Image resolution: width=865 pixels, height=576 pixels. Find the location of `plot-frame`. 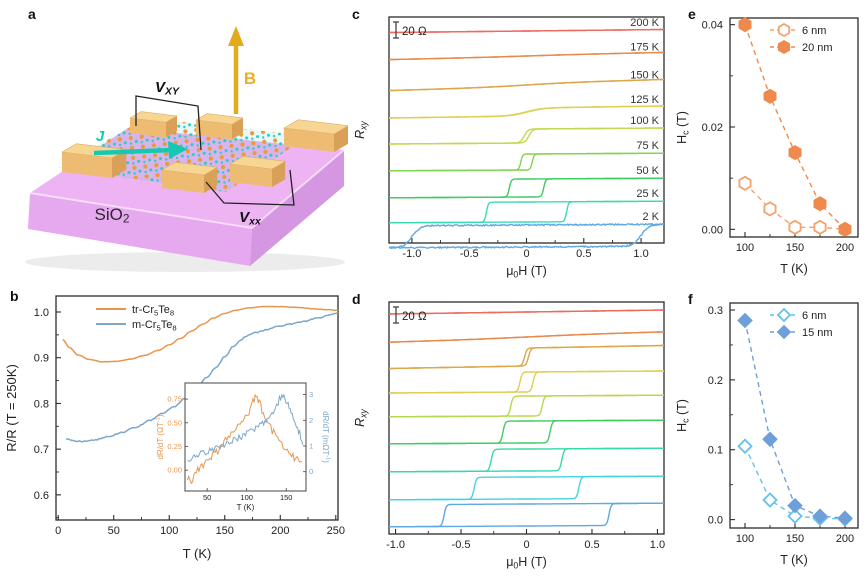

plot-frame is located at coordinates (794, 127).